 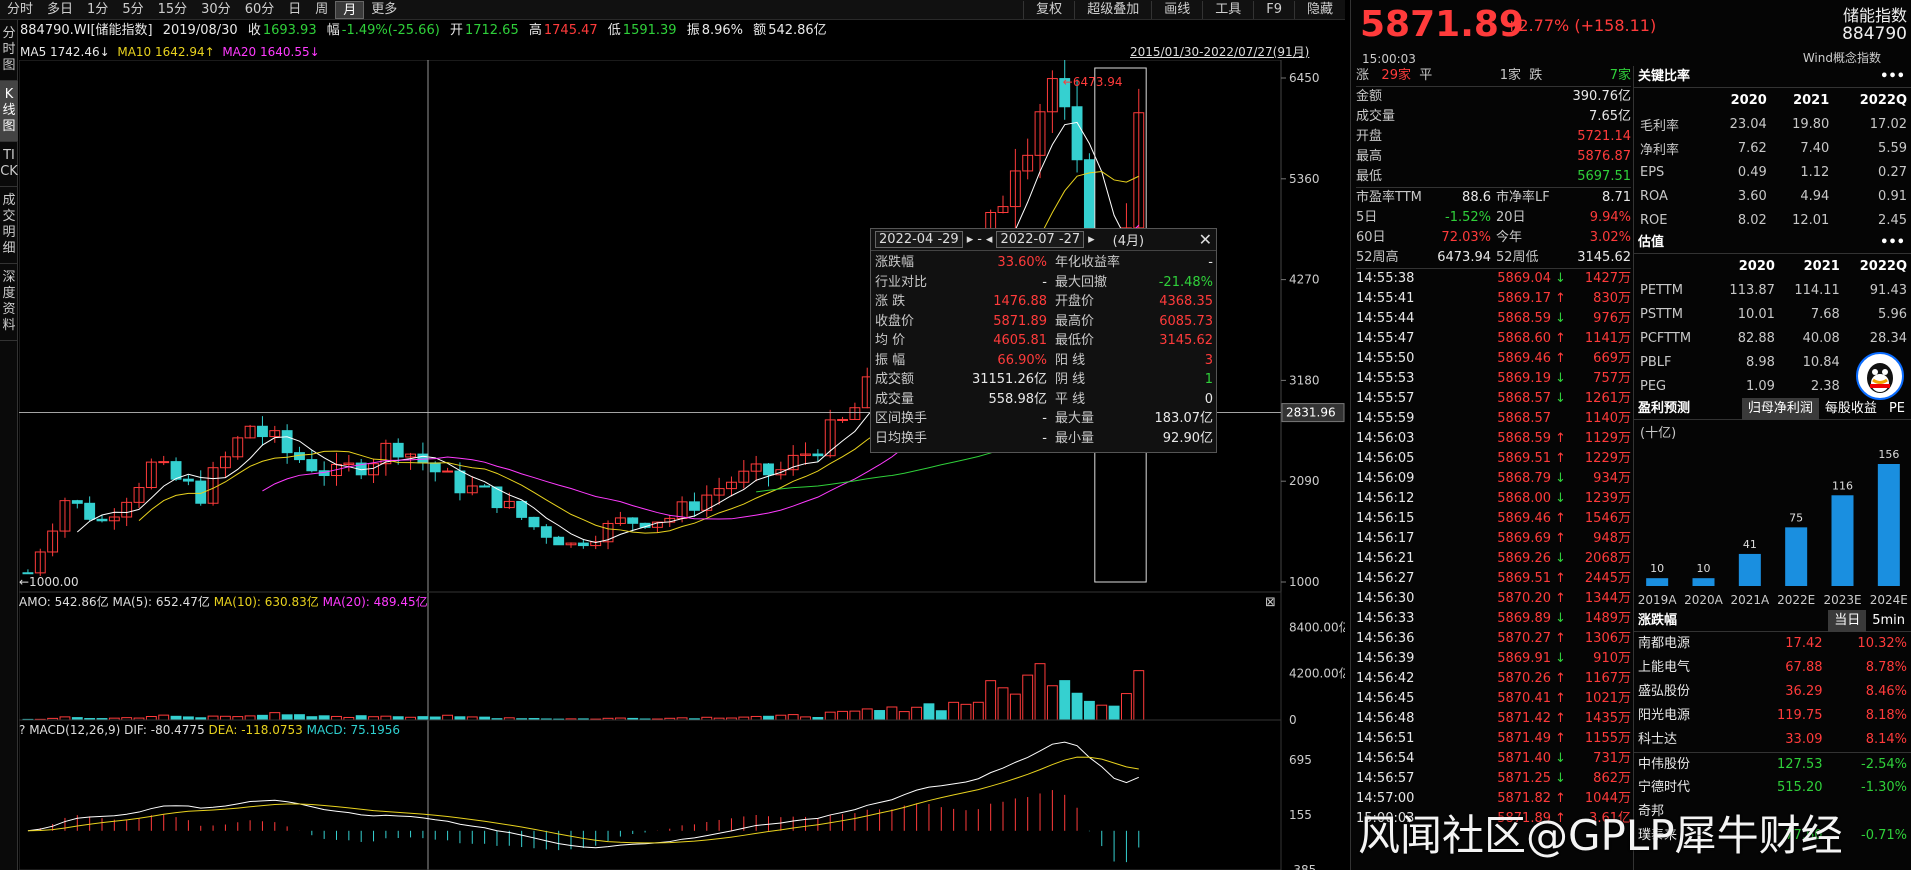 I want to click on gainers-tab-1: 5min, so click(x=1888, y=620).